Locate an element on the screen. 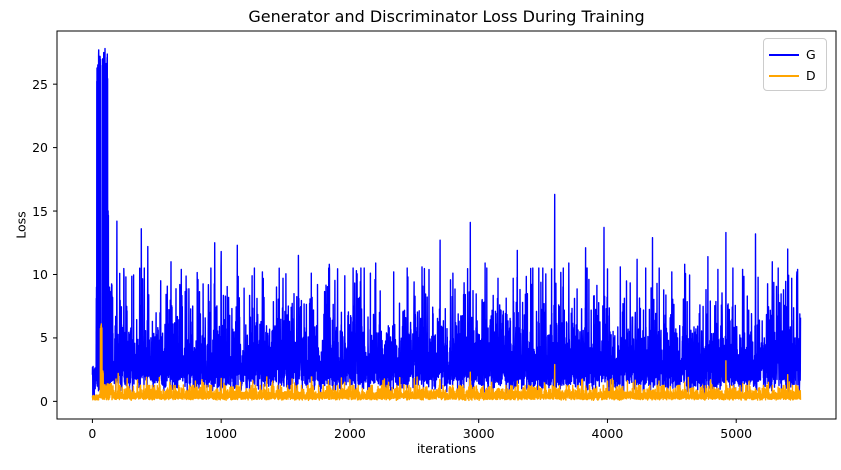 This screenshot has height=470, width=841. y-tick-label-3: 15 is located at coordinates (40, 211).